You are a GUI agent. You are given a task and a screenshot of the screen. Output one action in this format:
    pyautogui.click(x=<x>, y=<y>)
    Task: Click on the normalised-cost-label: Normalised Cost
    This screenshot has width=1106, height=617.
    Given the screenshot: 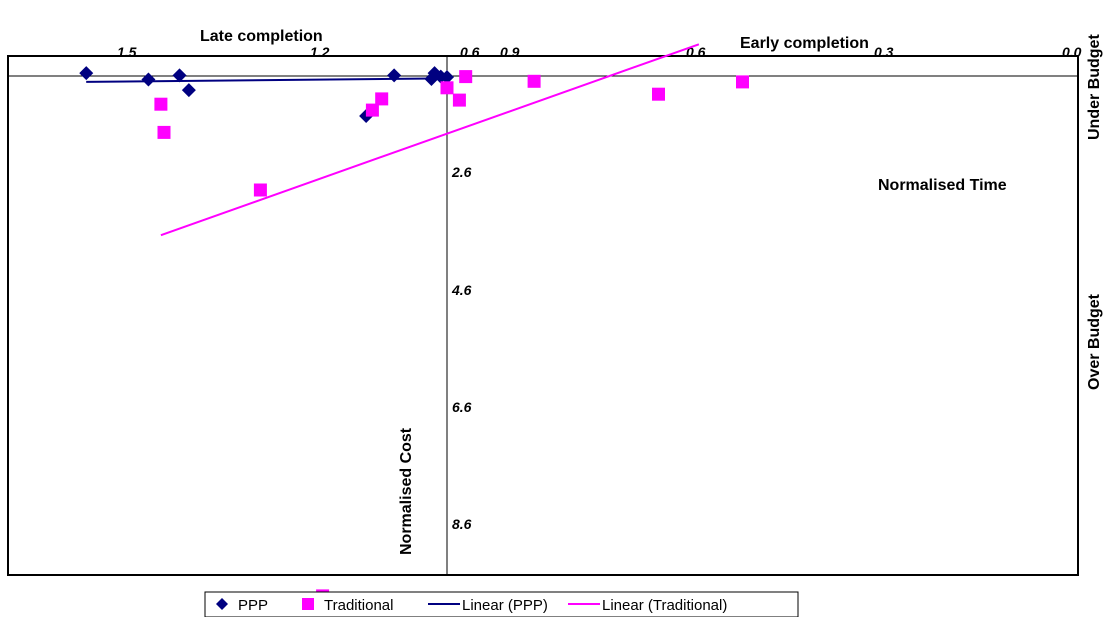 What is the action you would take?
    pyautogui.click(x=406, y=491)
    